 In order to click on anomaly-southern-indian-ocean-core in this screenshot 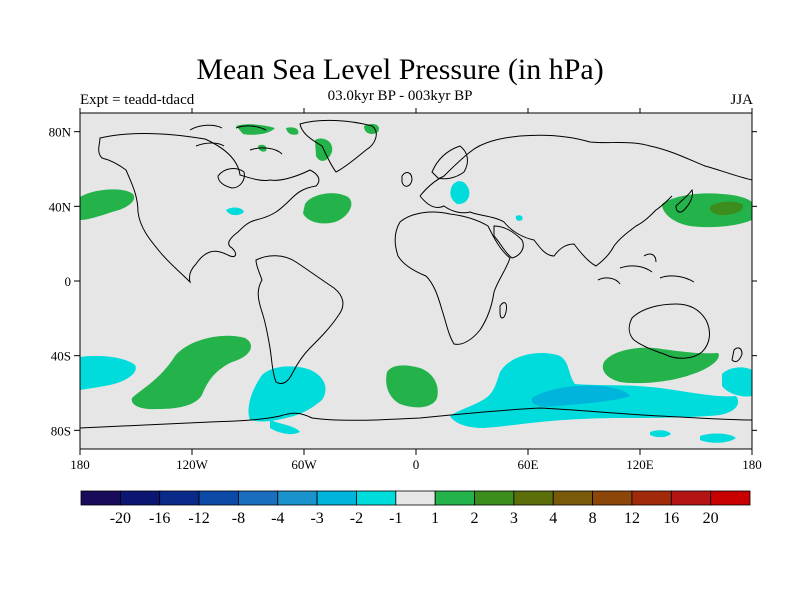, I will do `click(580, 396)`.